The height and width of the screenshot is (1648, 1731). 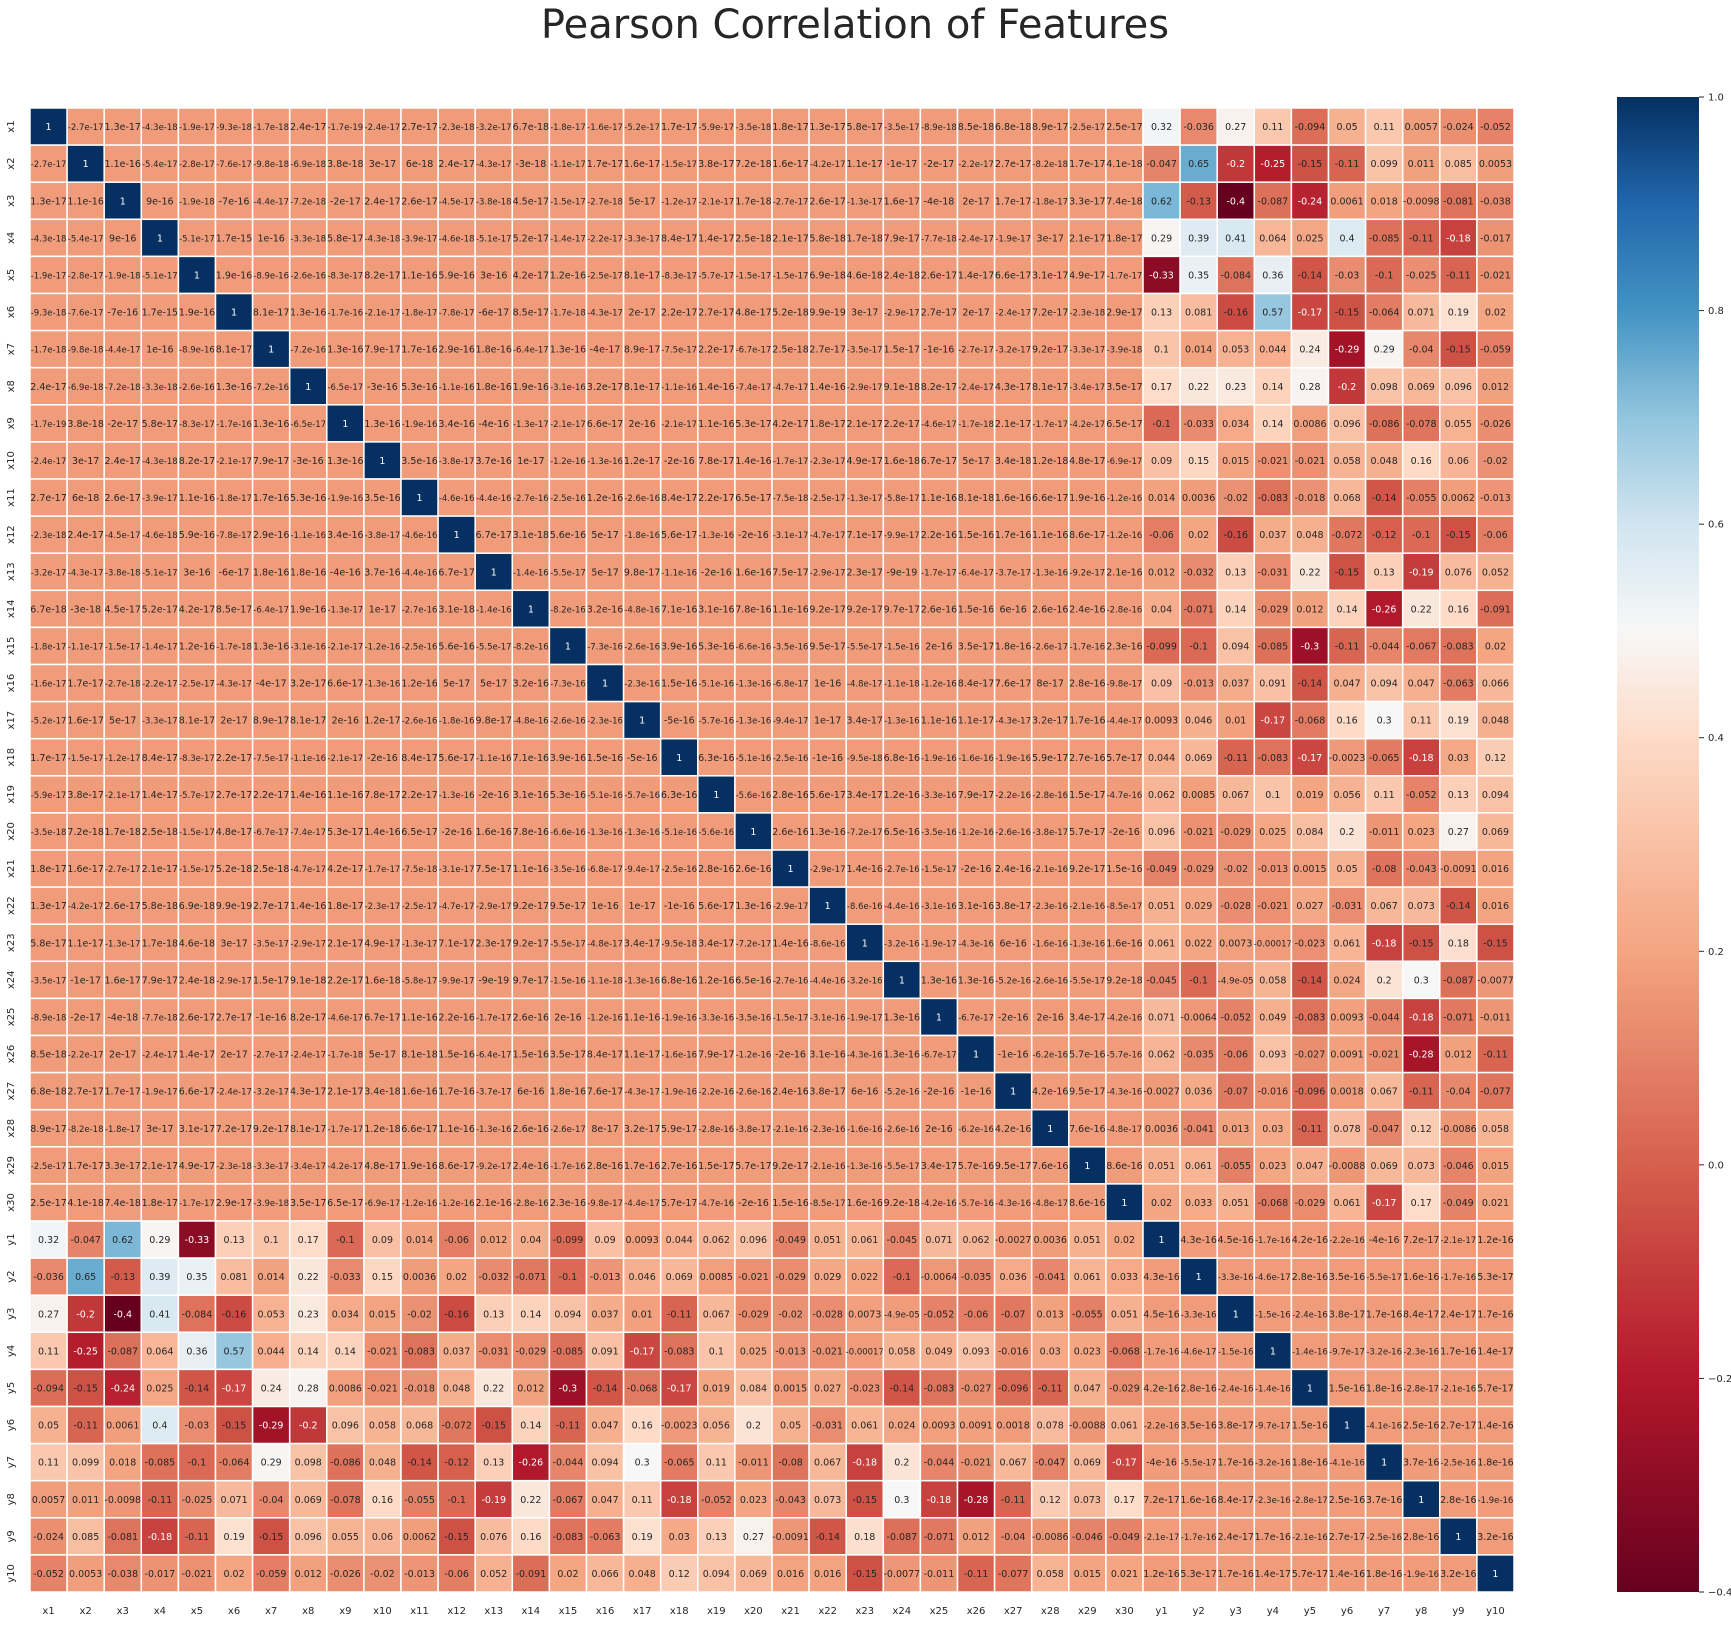 What do you see at coordinates (1458, 1314) in the screenshot?
I see `cell-value-label: 2.4e-17` at bounding box center [1458, 1314].